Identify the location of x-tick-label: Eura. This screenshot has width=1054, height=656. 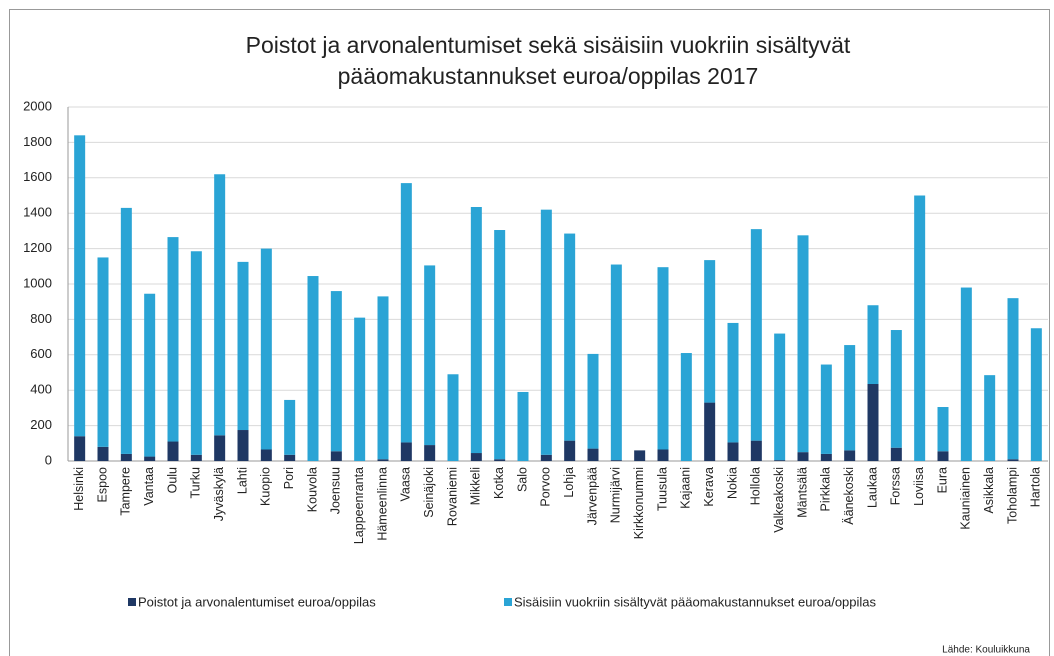
(942, 480).